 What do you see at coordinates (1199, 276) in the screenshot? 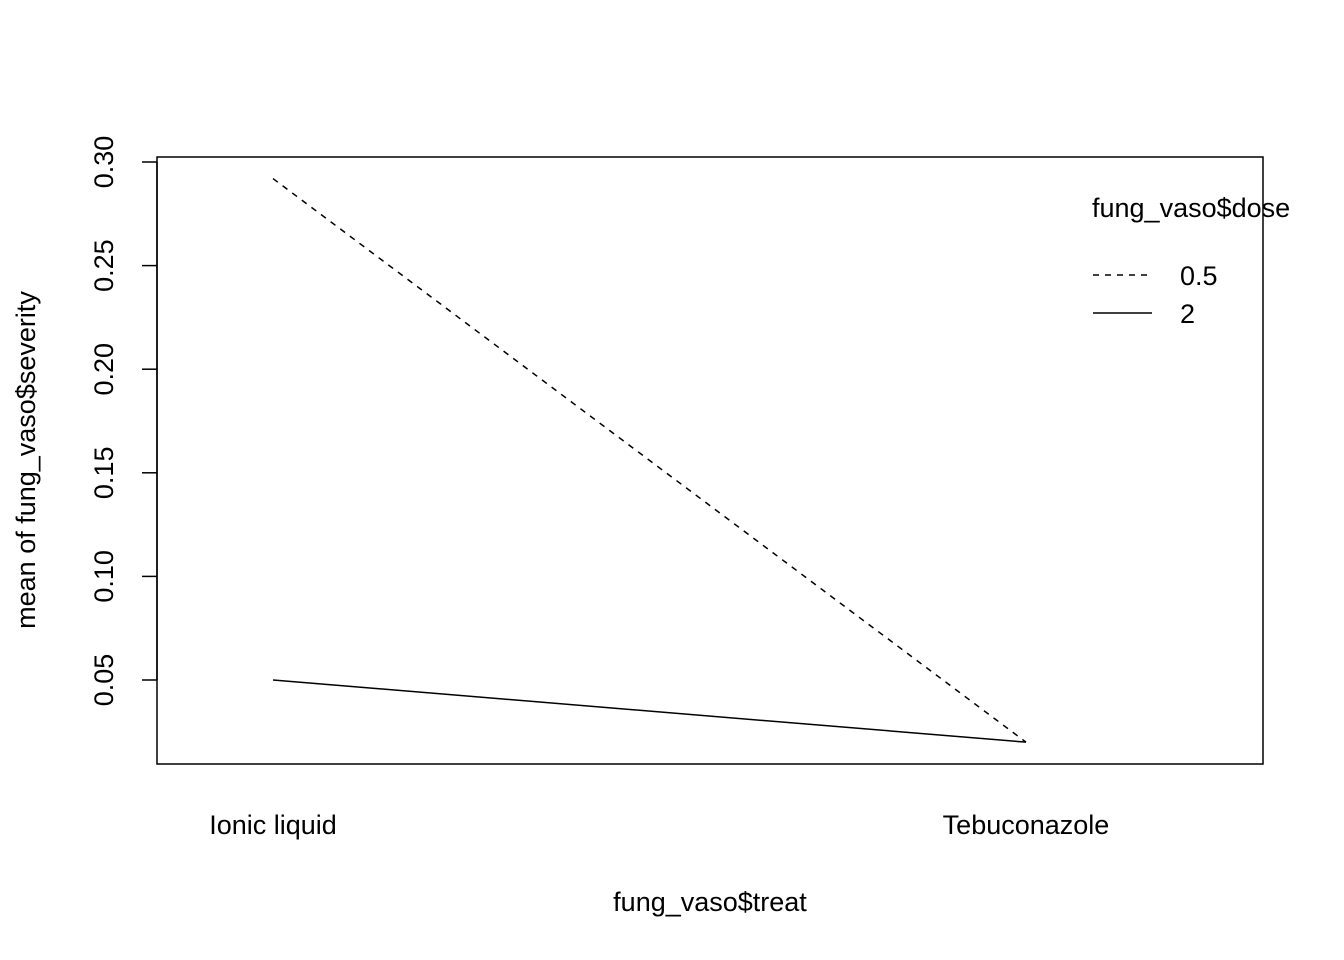
I see `legend-label: 0.5` at bounding box center [1199, 276].